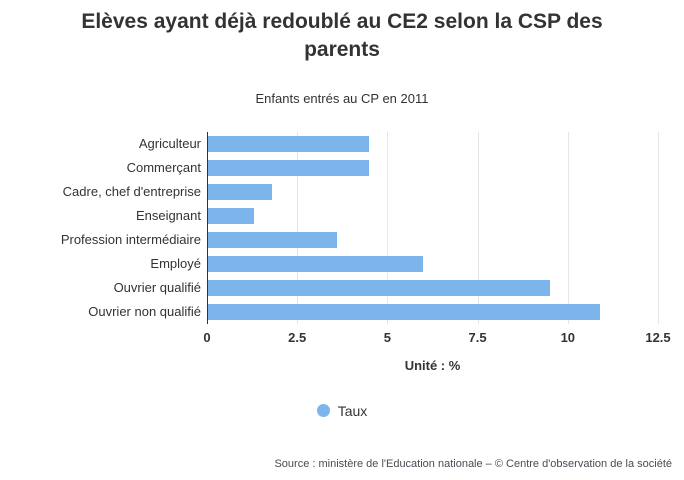 The height and width of the screenshot is (480, 684). I want to click on chart-subtitle: Enfants entrés au CP en 2011, so click(342, 98).